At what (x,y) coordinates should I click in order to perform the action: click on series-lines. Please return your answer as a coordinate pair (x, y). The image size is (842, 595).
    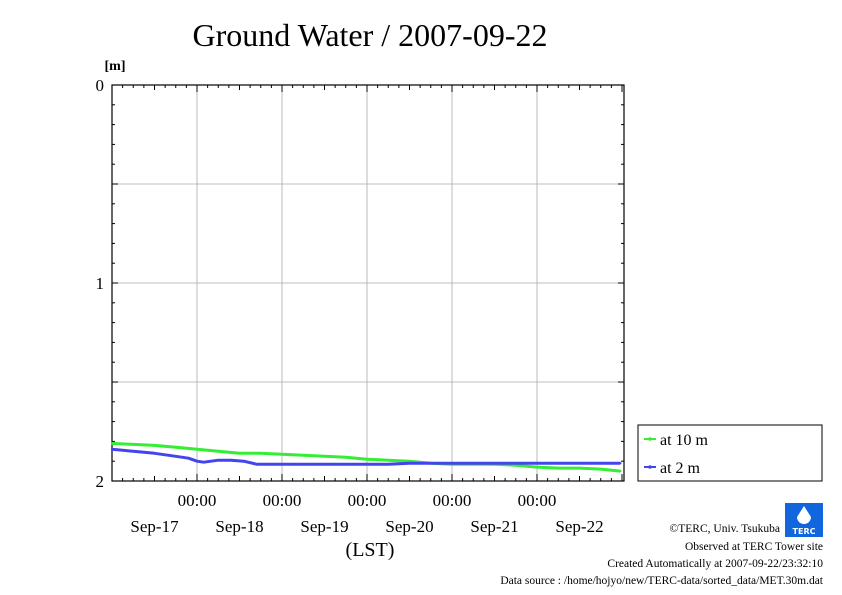
    Looking at the image, I should click on (366, 457).